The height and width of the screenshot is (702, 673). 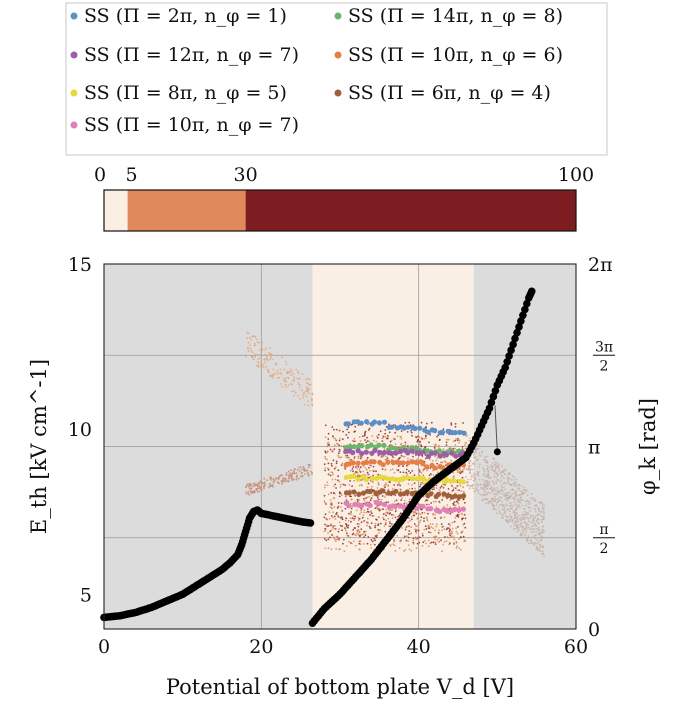 I want to click on colorbar-tick-label: 0, so click(x=100, y=175).